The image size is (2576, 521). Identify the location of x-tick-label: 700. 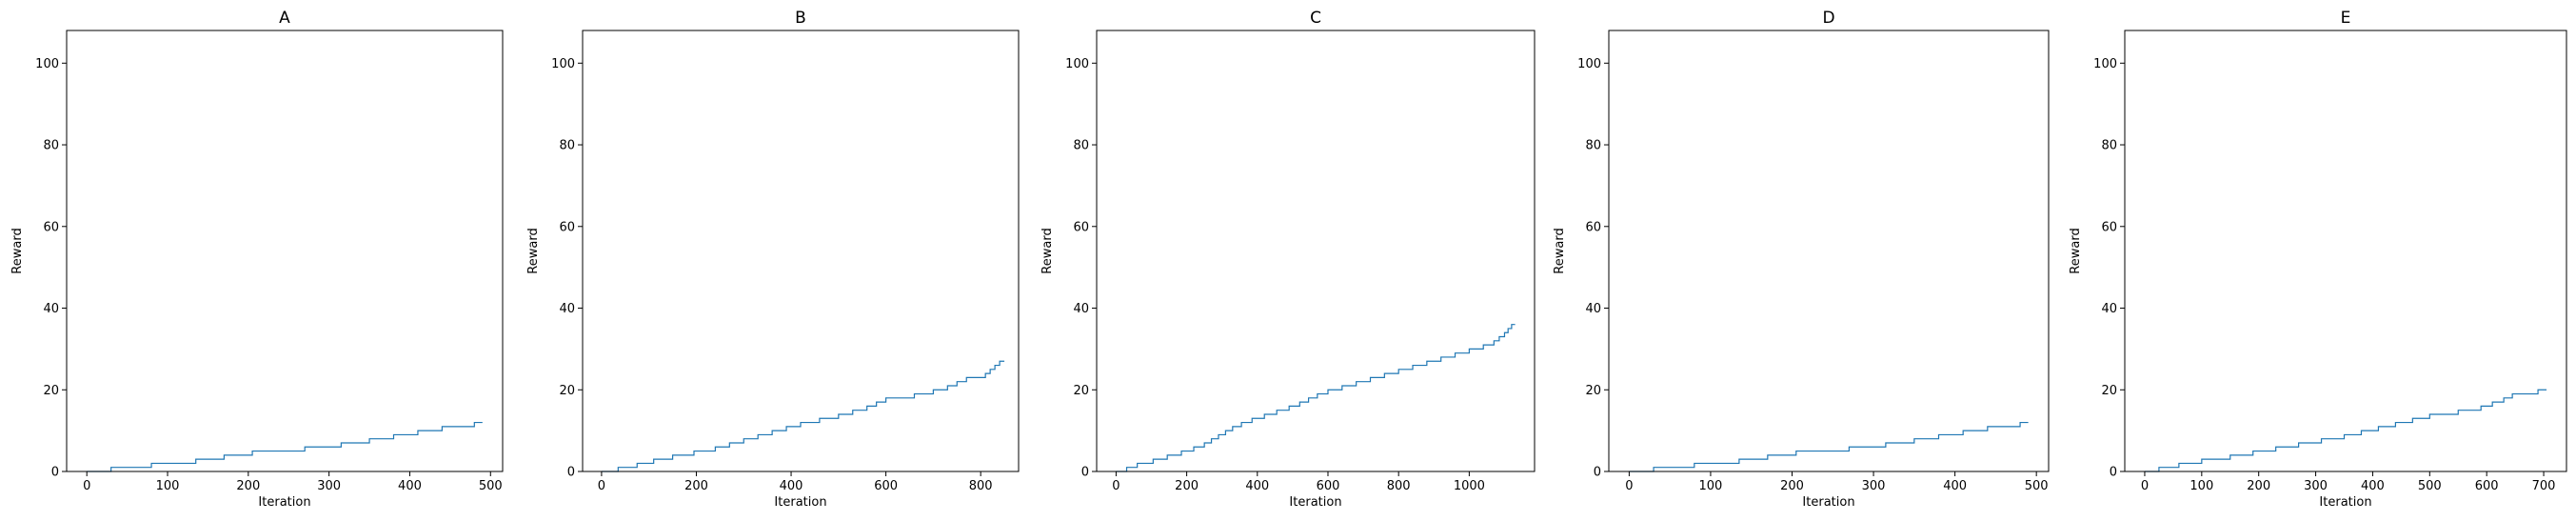
(2544, 486).